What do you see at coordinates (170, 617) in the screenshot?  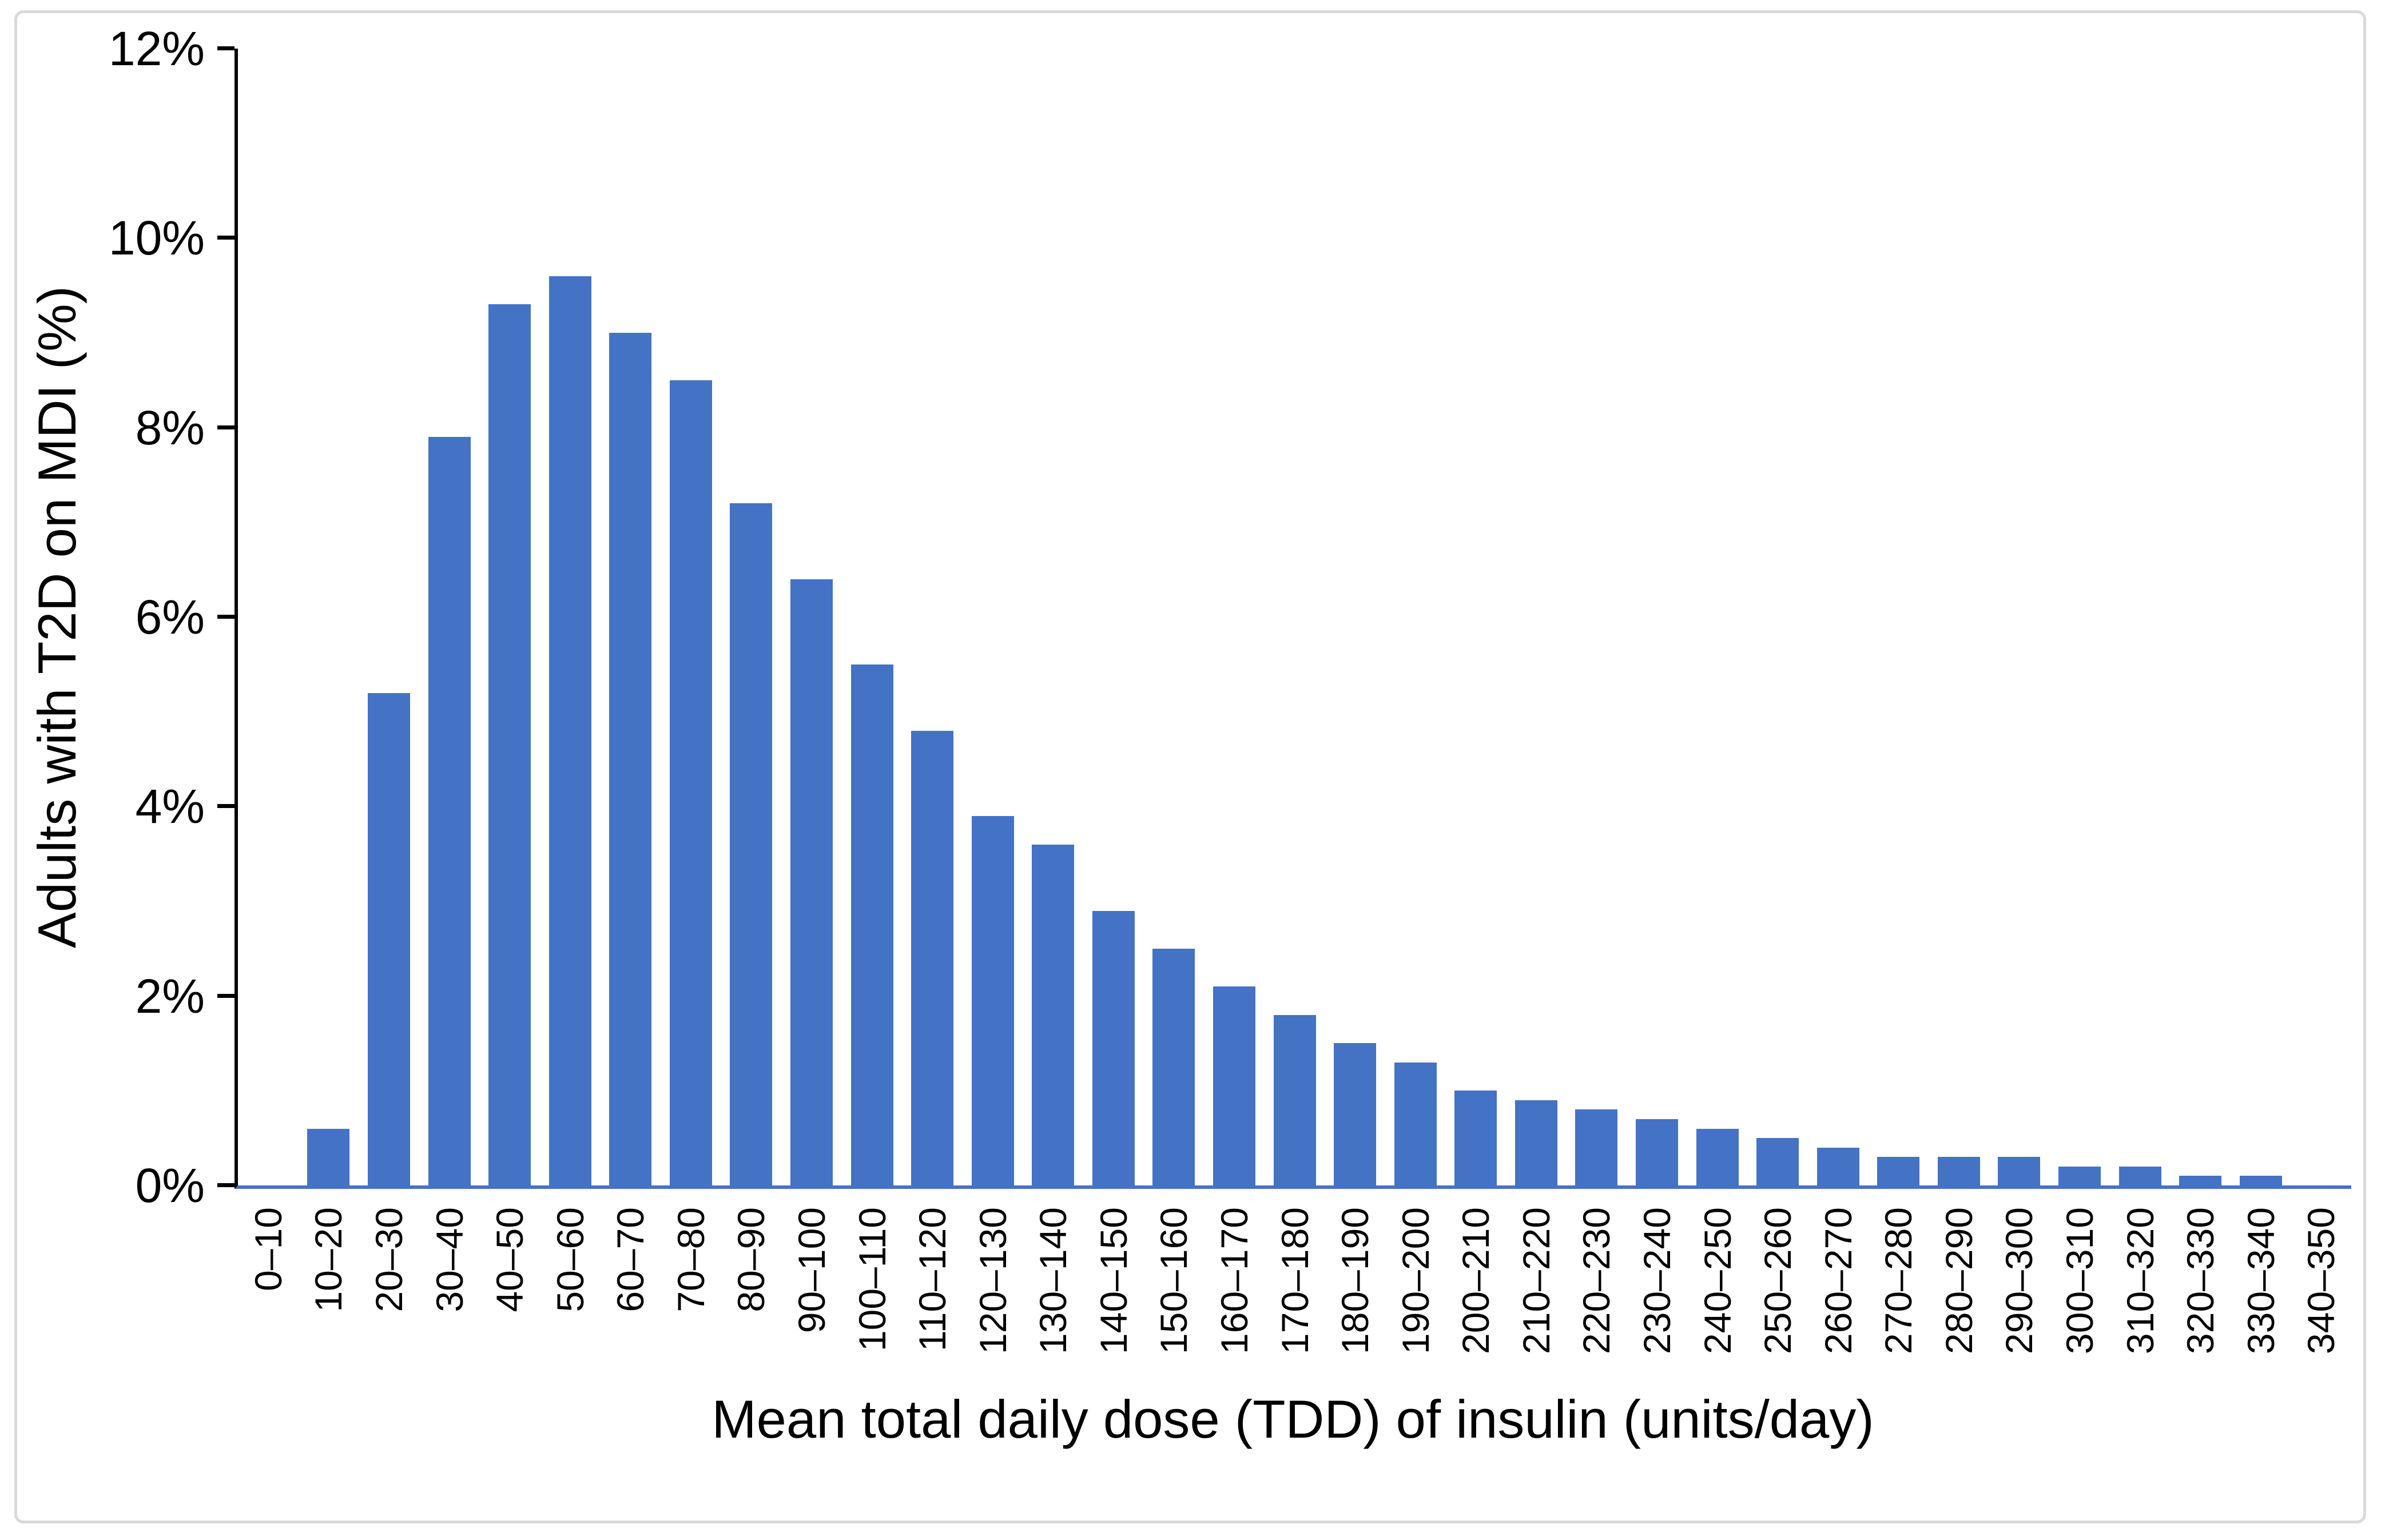 I see `y-tick-label: 6%` at bounding box center [170, 617].